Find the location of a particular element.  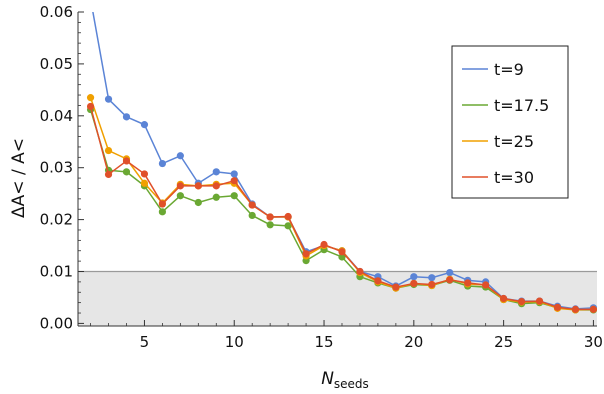

y-tick-label: 0.06 is located at coordinates (56, 12).